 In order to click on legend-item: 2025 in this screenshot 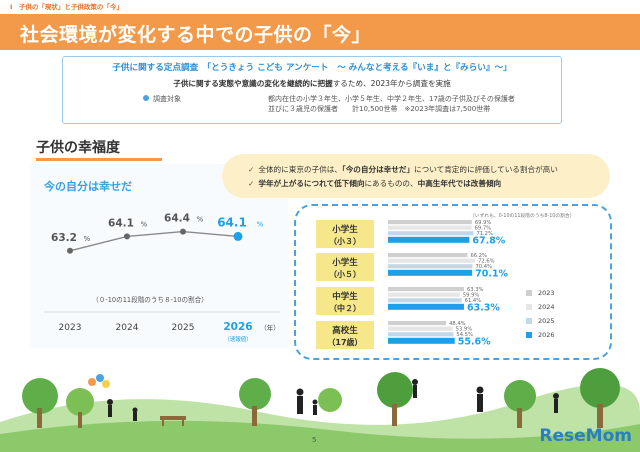, I will do `click(556, 321)`.